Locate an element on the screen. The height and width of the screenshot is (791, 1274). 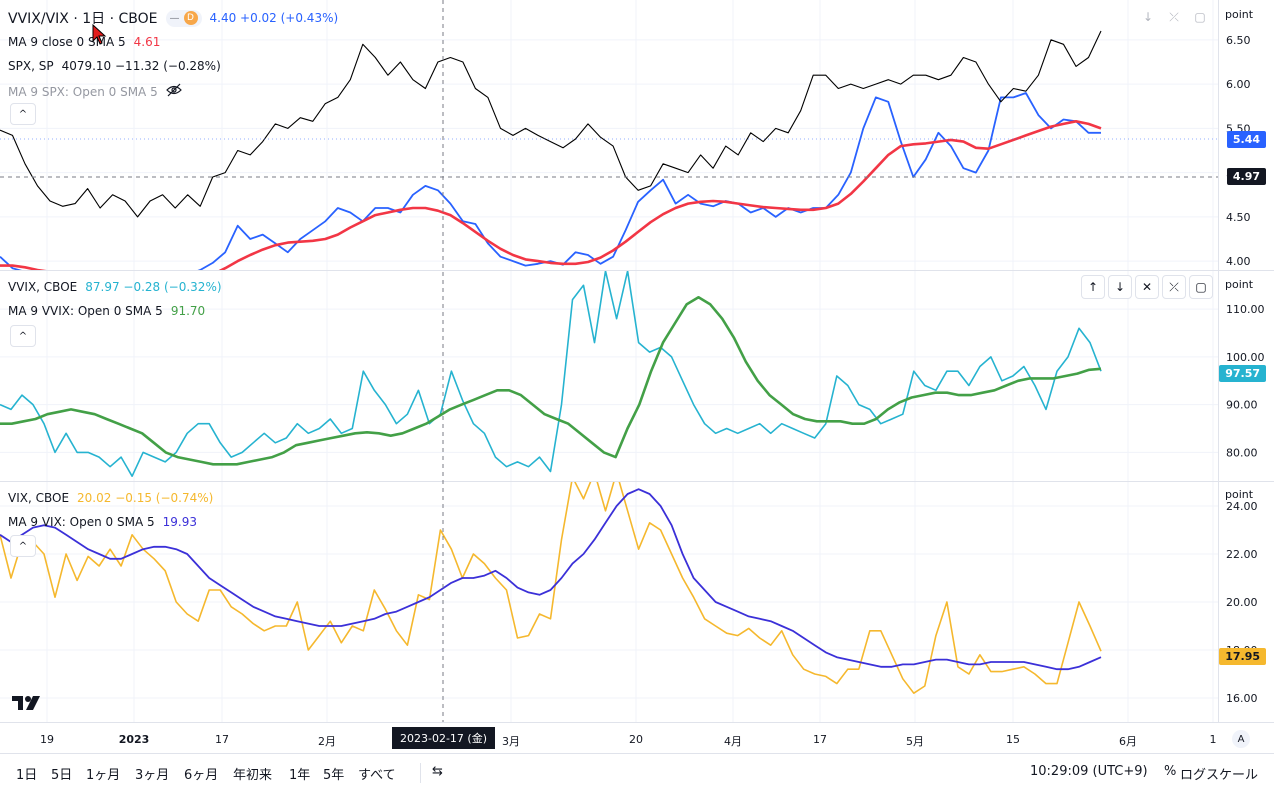
ma-label: MA 9 close 0 SMA 5 is located at coordinates (67, 42).